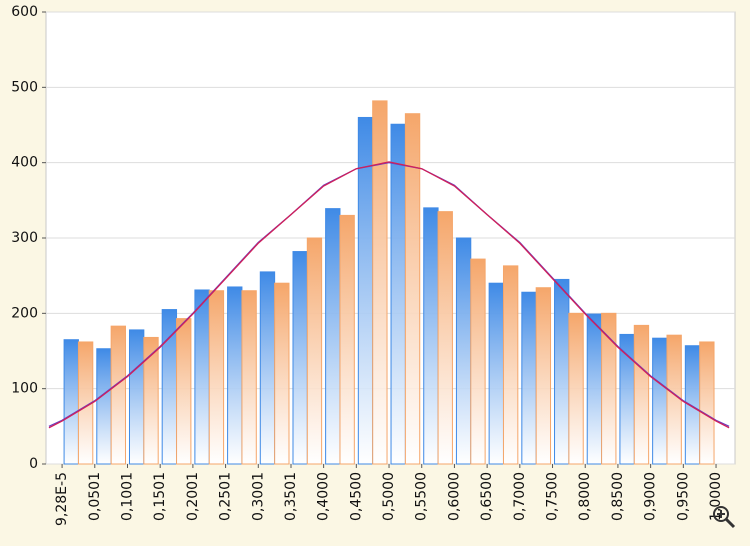 Image resolution: width=750 pixels, height=546 pixels. I want to click on x-tick-label: 1,0000, so click(716, 496).